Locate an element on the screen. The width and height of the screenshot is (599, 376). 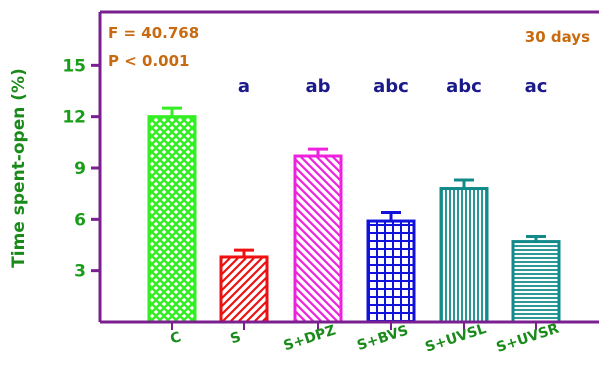
x-tick-label-s-uvsl: S+UVSL is located at coordinates (455, 338).